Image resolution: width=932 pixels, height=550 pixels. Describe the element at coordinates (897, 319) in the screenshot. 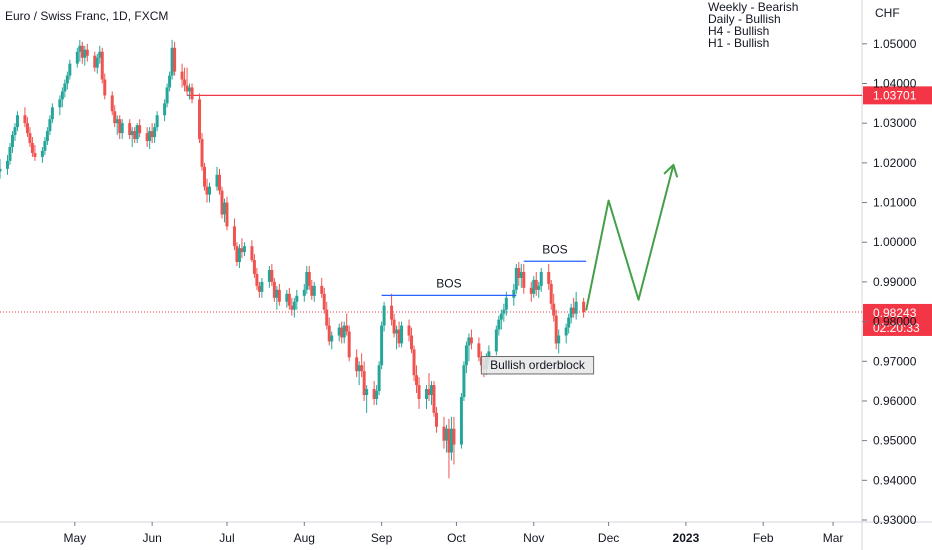

I see `current-price-tag` at that location.